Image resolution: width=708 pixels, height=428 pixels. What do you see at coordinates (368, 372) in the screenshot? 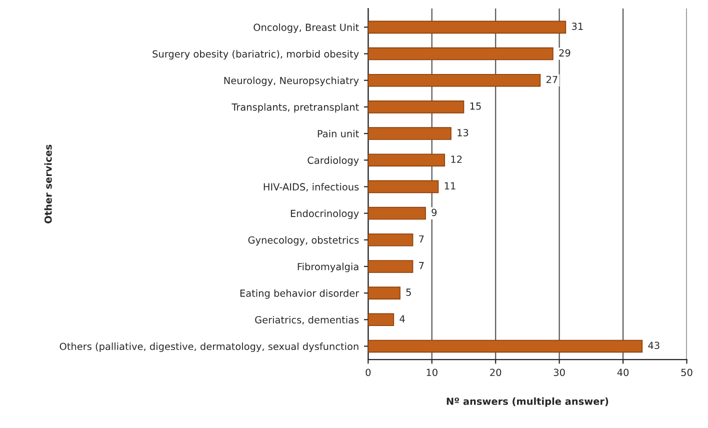
I see `x-tick-label: 0` at bounding box center [368, 372].